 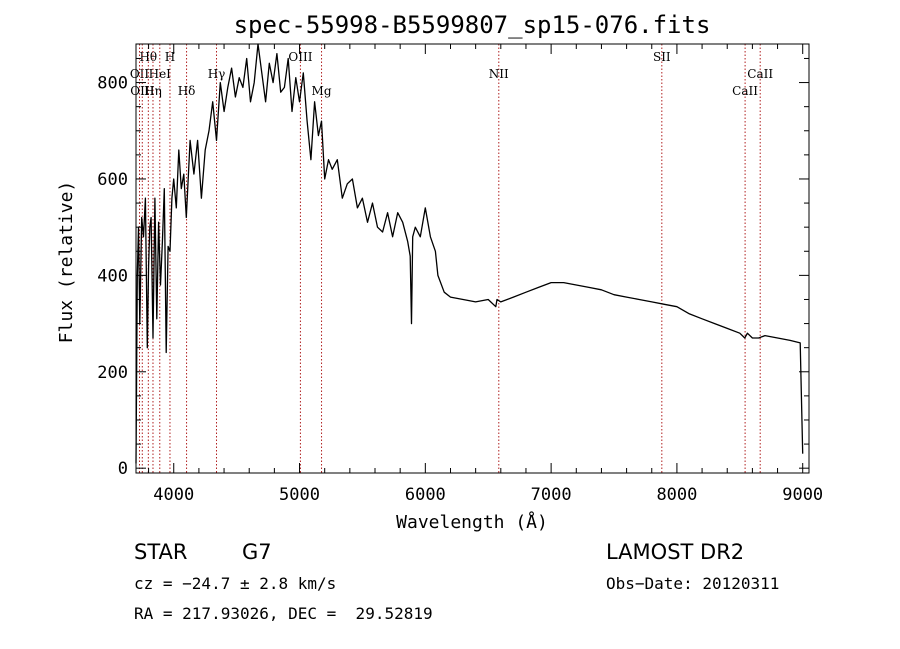 I want to click on x-tick-label: 5000, so click(x=299, y=495).